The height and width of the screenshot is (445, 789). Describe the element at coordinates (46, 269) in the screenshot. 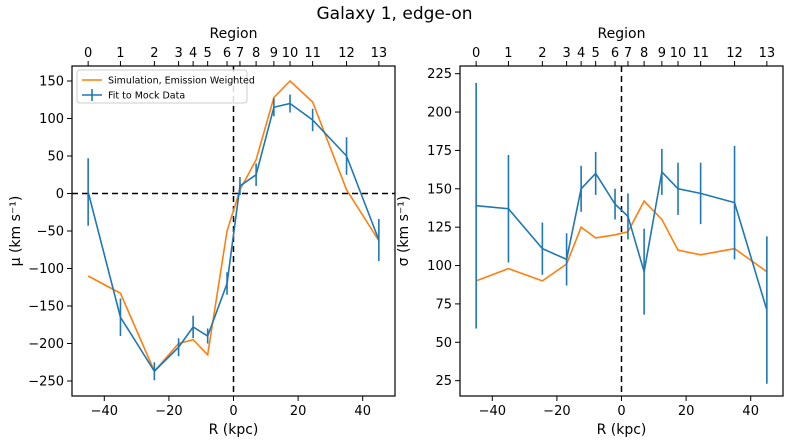

I see `y-tick-label: −100` at that location.